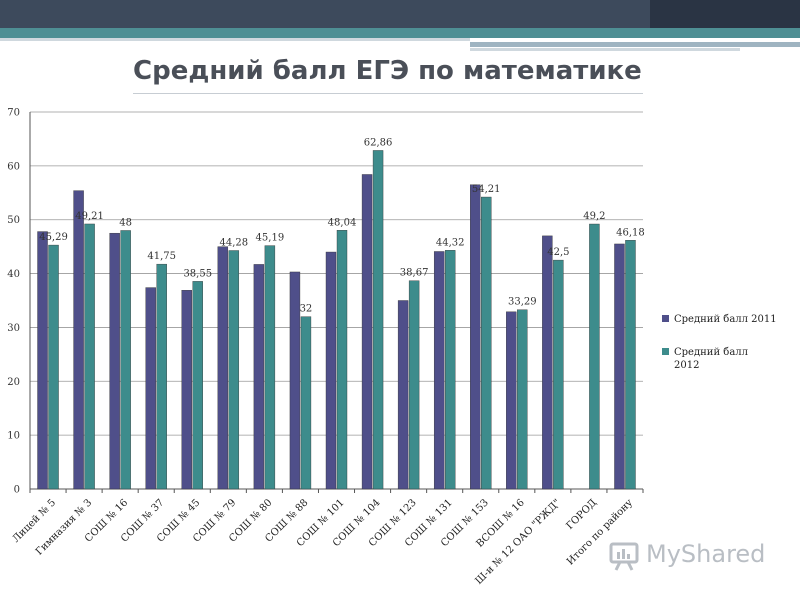 Image resolution: width=800 pixels, height=600 pixels. Describe the element at coordinates (630, 232) in the screenshot. I see `data-label: 46,18` at that location.